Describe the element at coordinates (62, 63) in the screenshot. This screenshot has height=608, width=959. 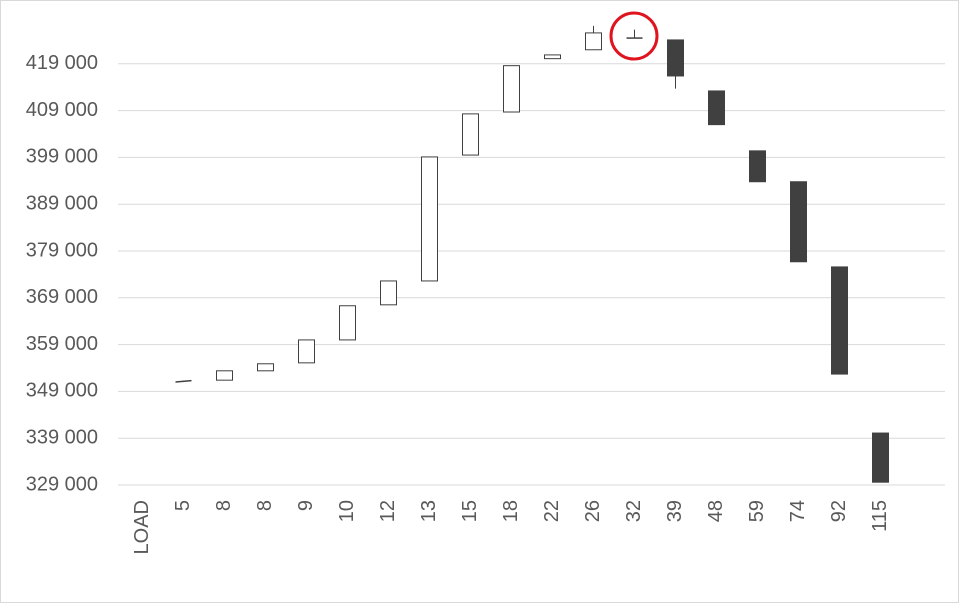
I see `y-tick-label: 419 000` at that location.